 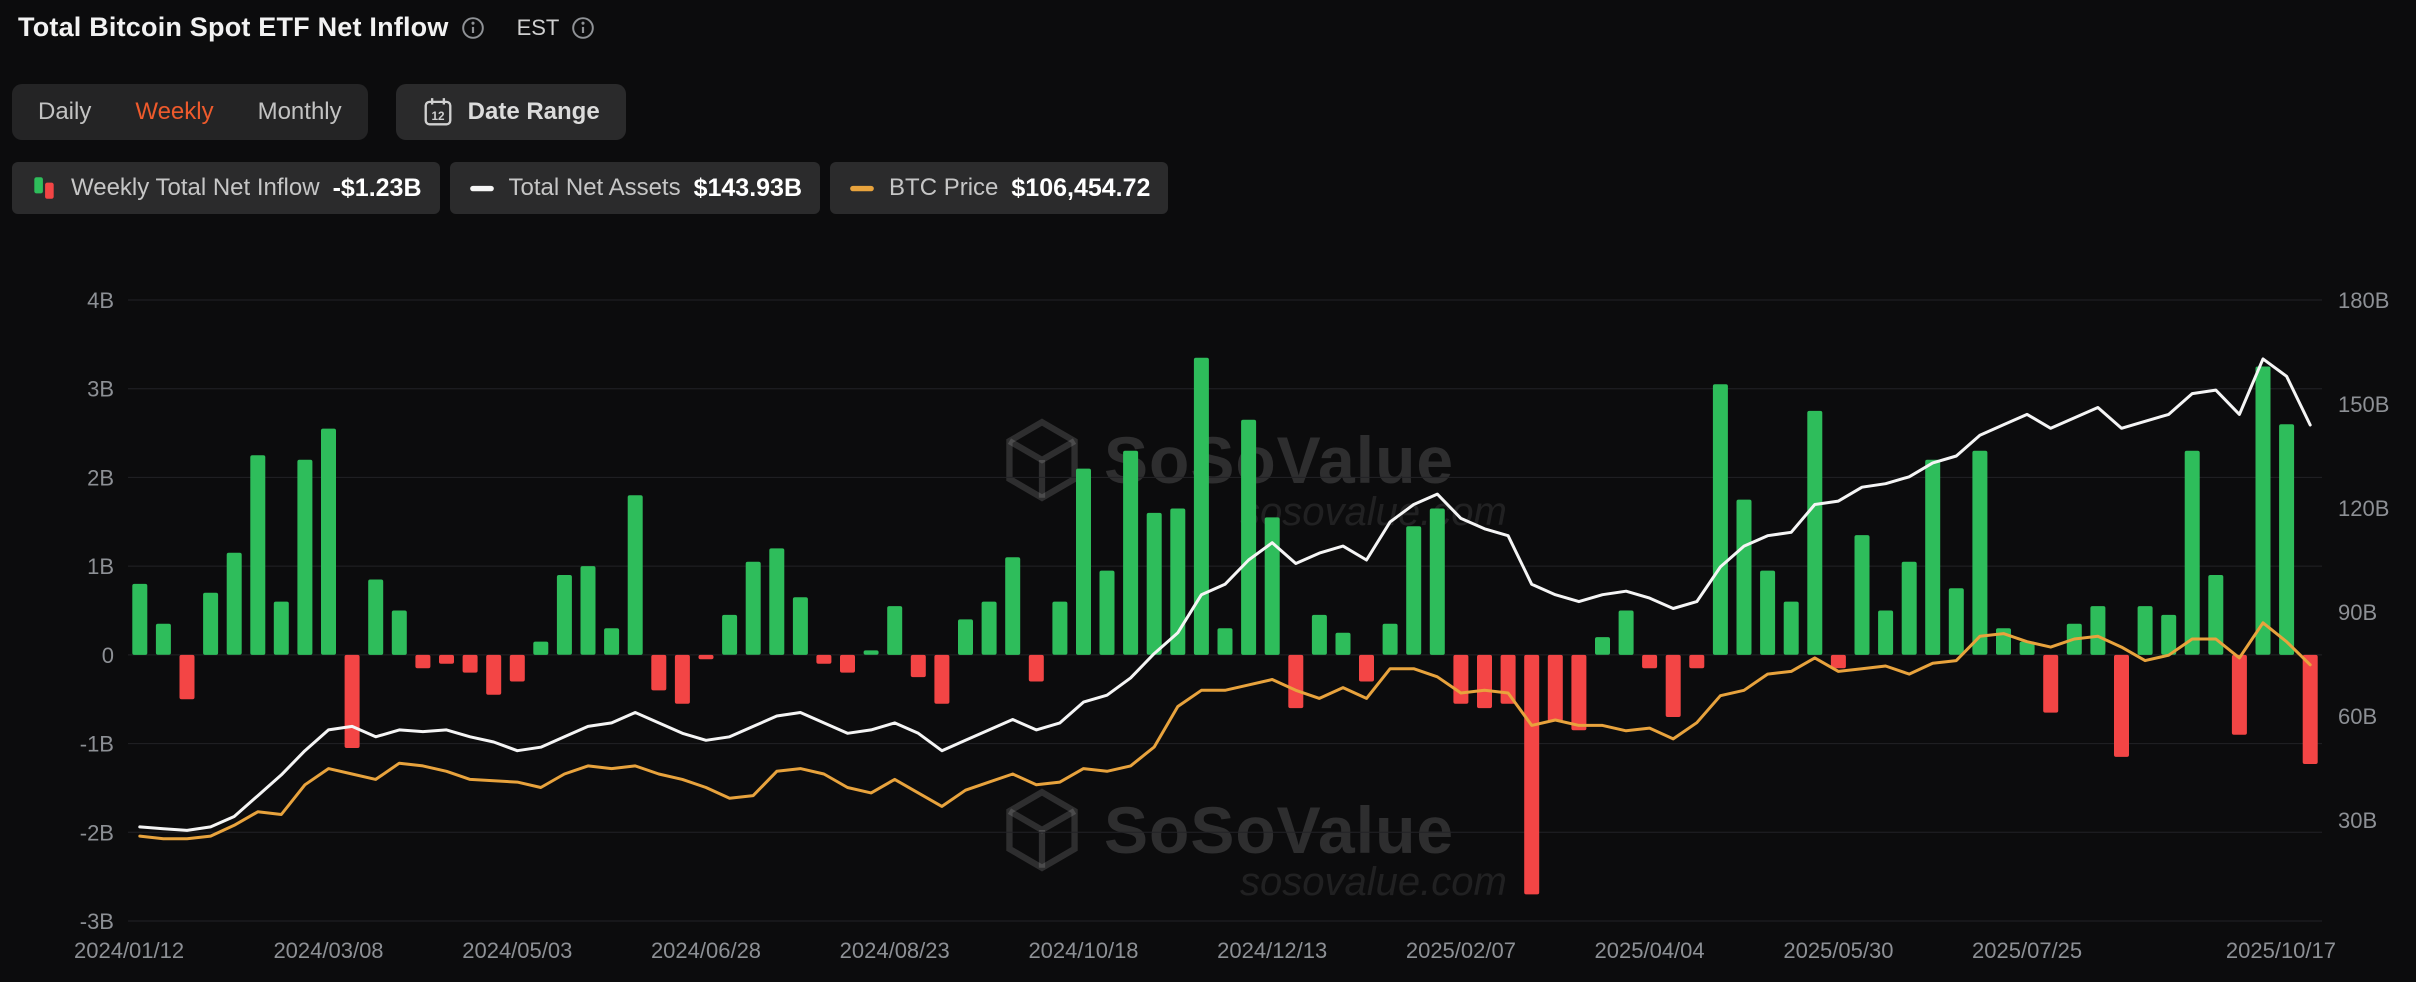 I want to click on date-range-button: 12 Date Range, so click(x=510, y=112).